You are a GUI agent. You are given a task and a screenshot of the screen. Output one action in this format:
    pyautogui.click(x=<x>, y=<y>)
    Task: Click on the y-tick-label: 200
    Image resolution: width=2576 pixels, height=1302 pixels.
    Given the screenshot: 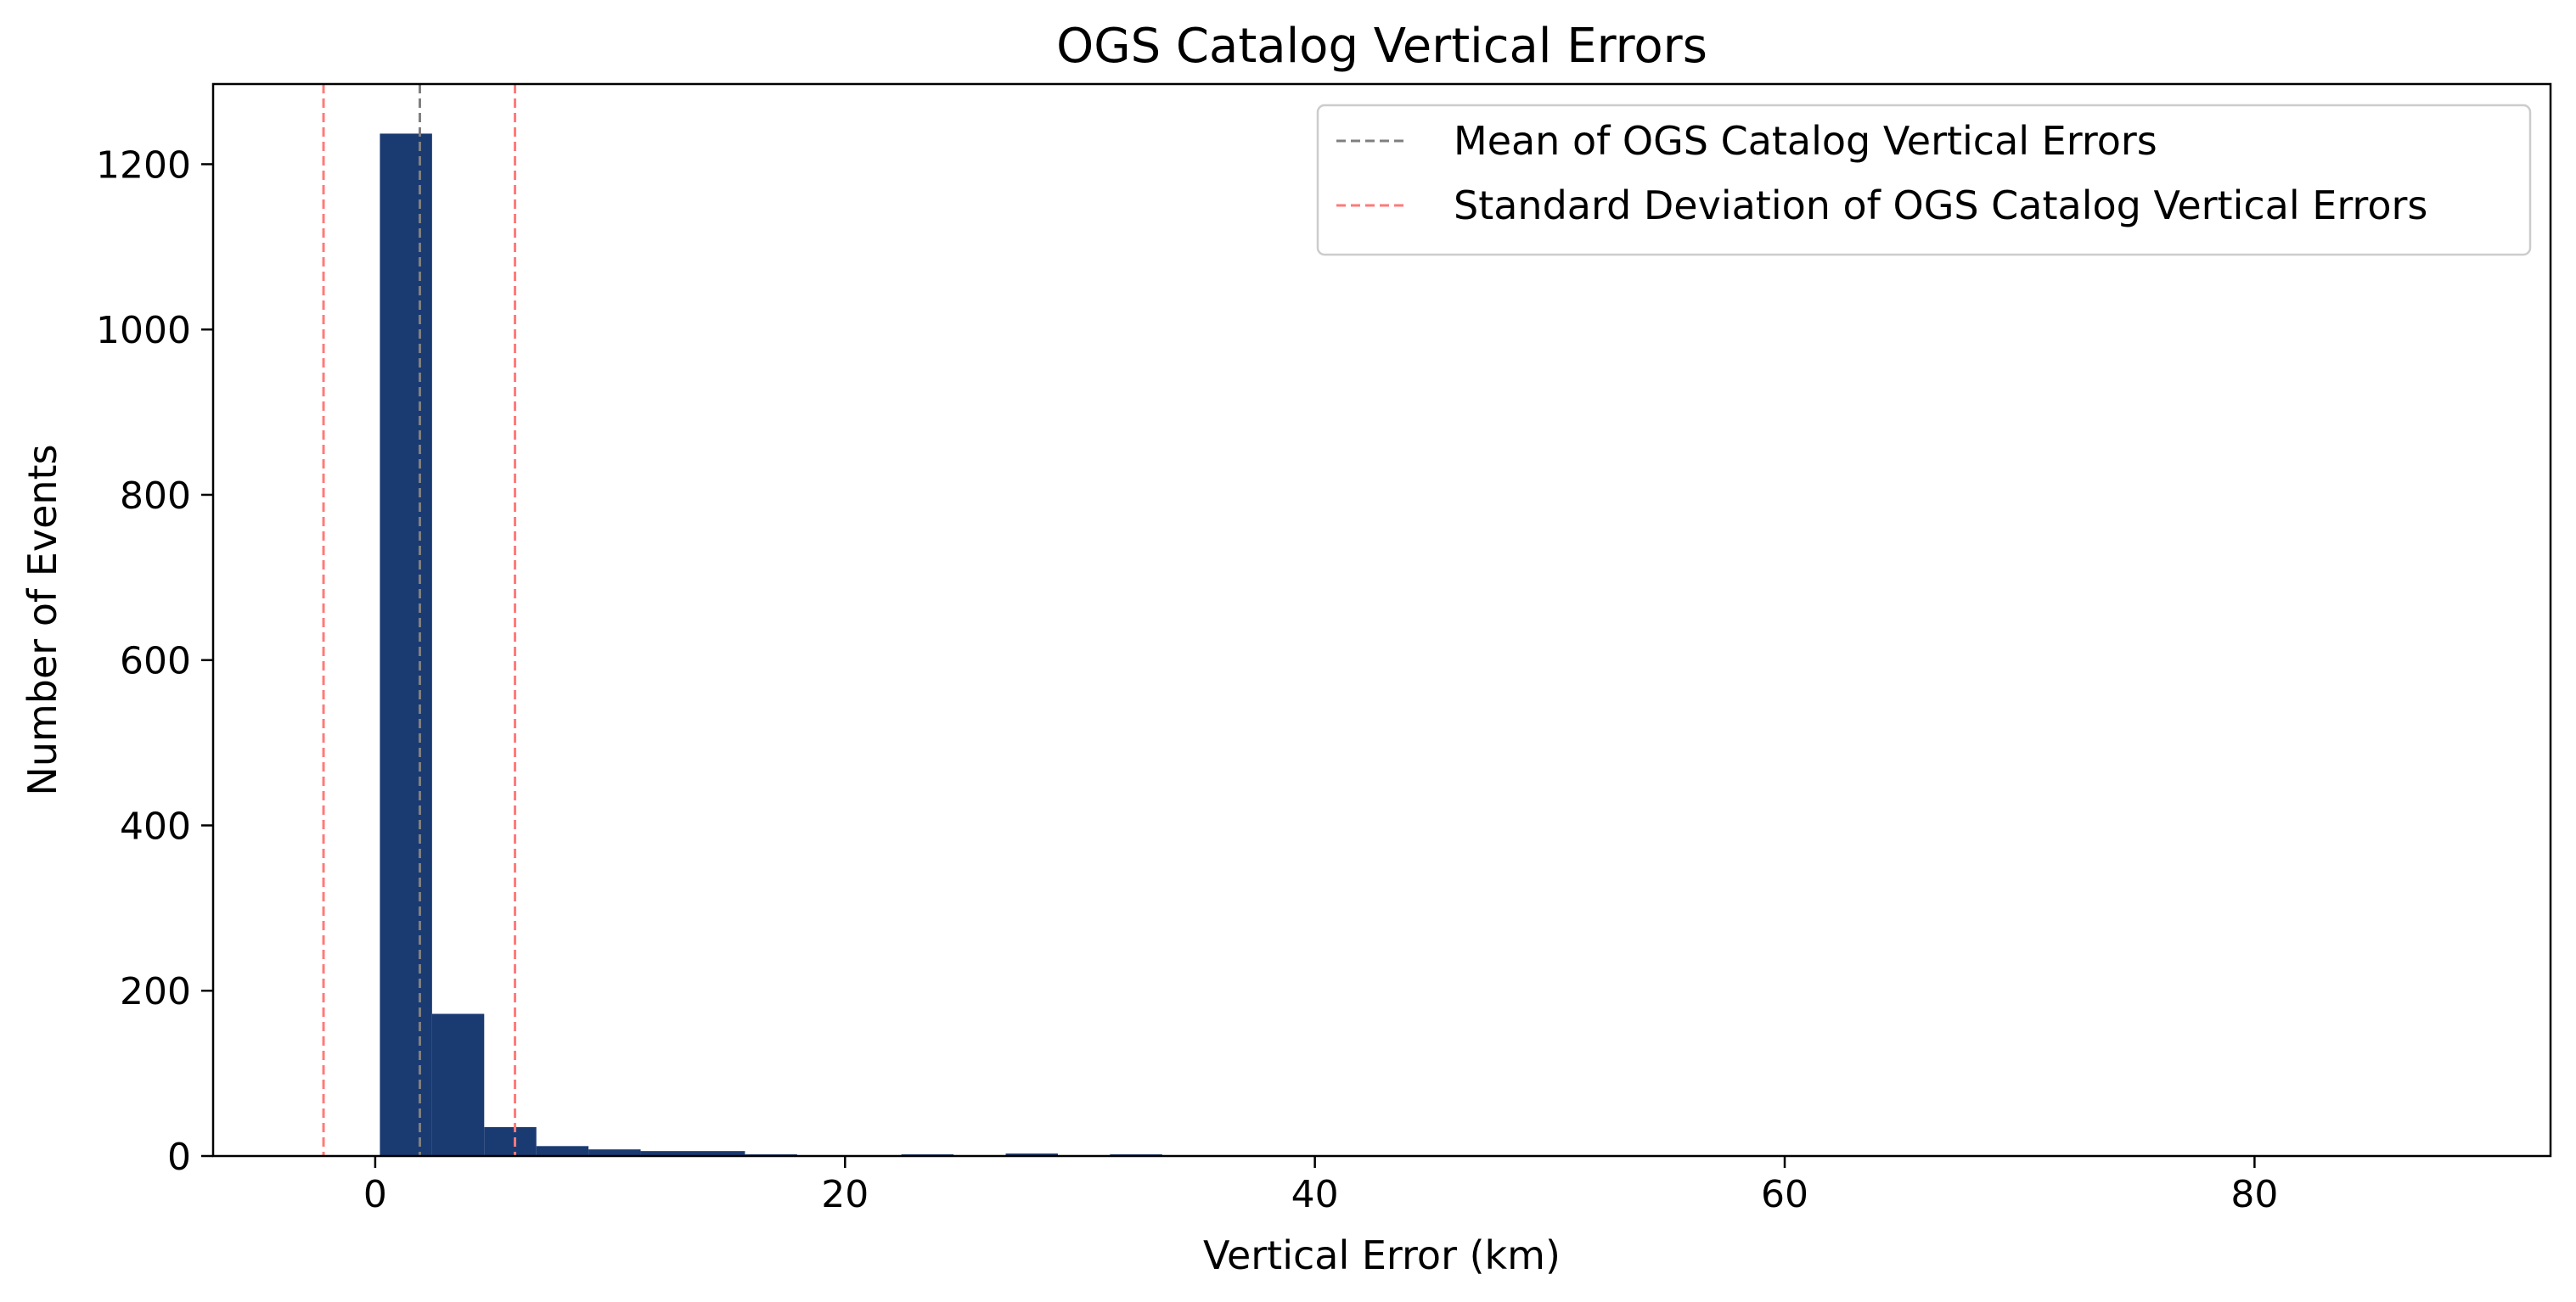 What is the action you would take?
    pyautogui.click(x=155, y=992)
    